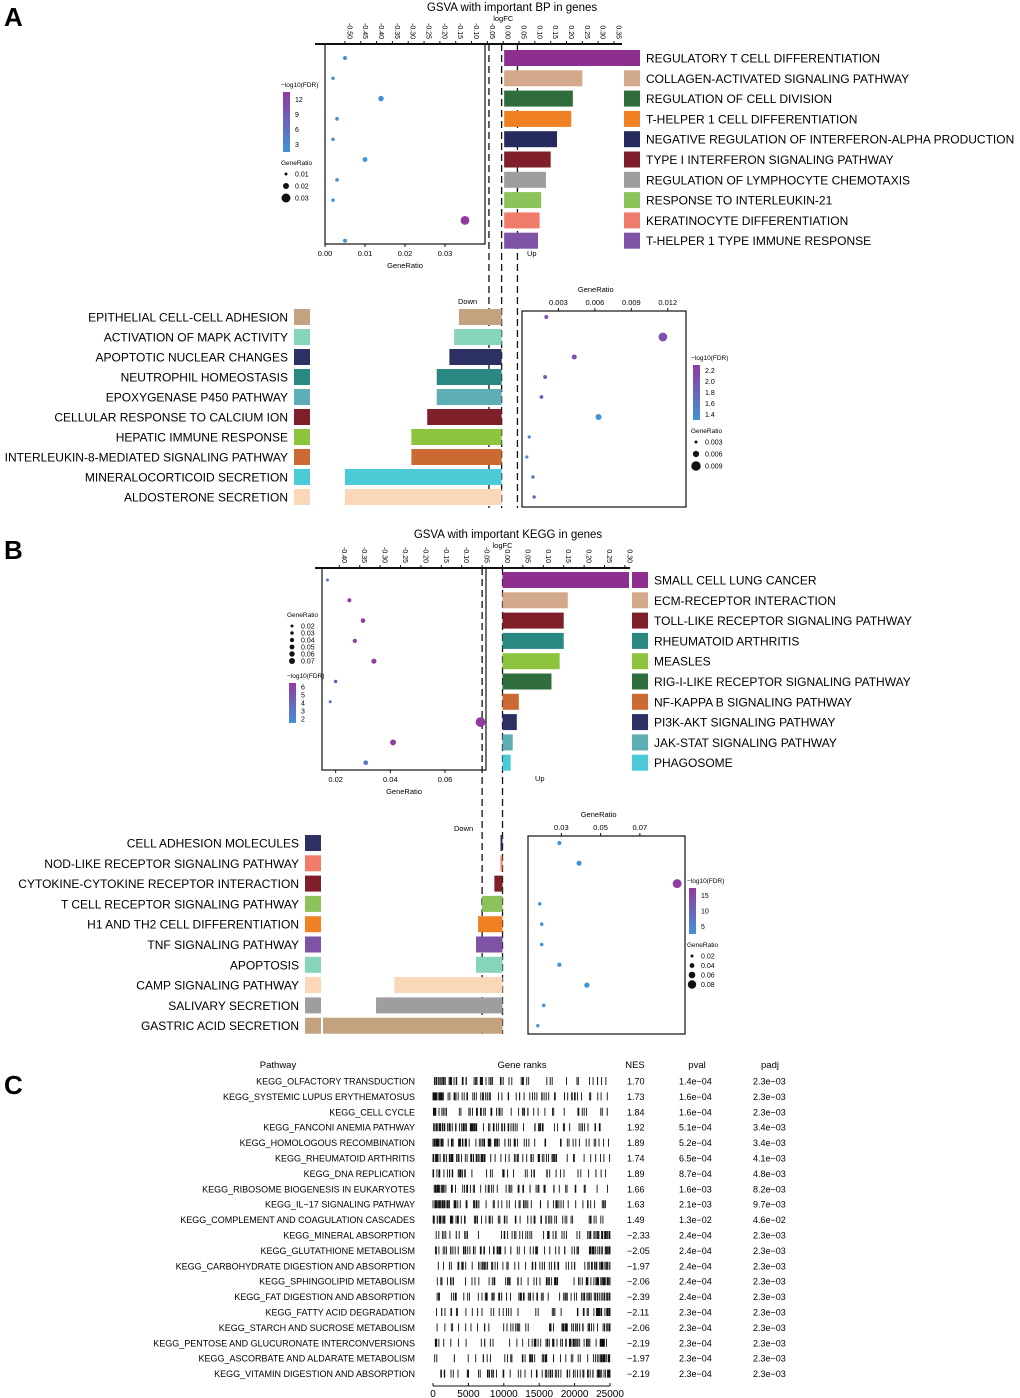  I want to click on up-pathway-label: TYPE I INTERFERON SIGNALING PATHWAY, so click(770, 160).